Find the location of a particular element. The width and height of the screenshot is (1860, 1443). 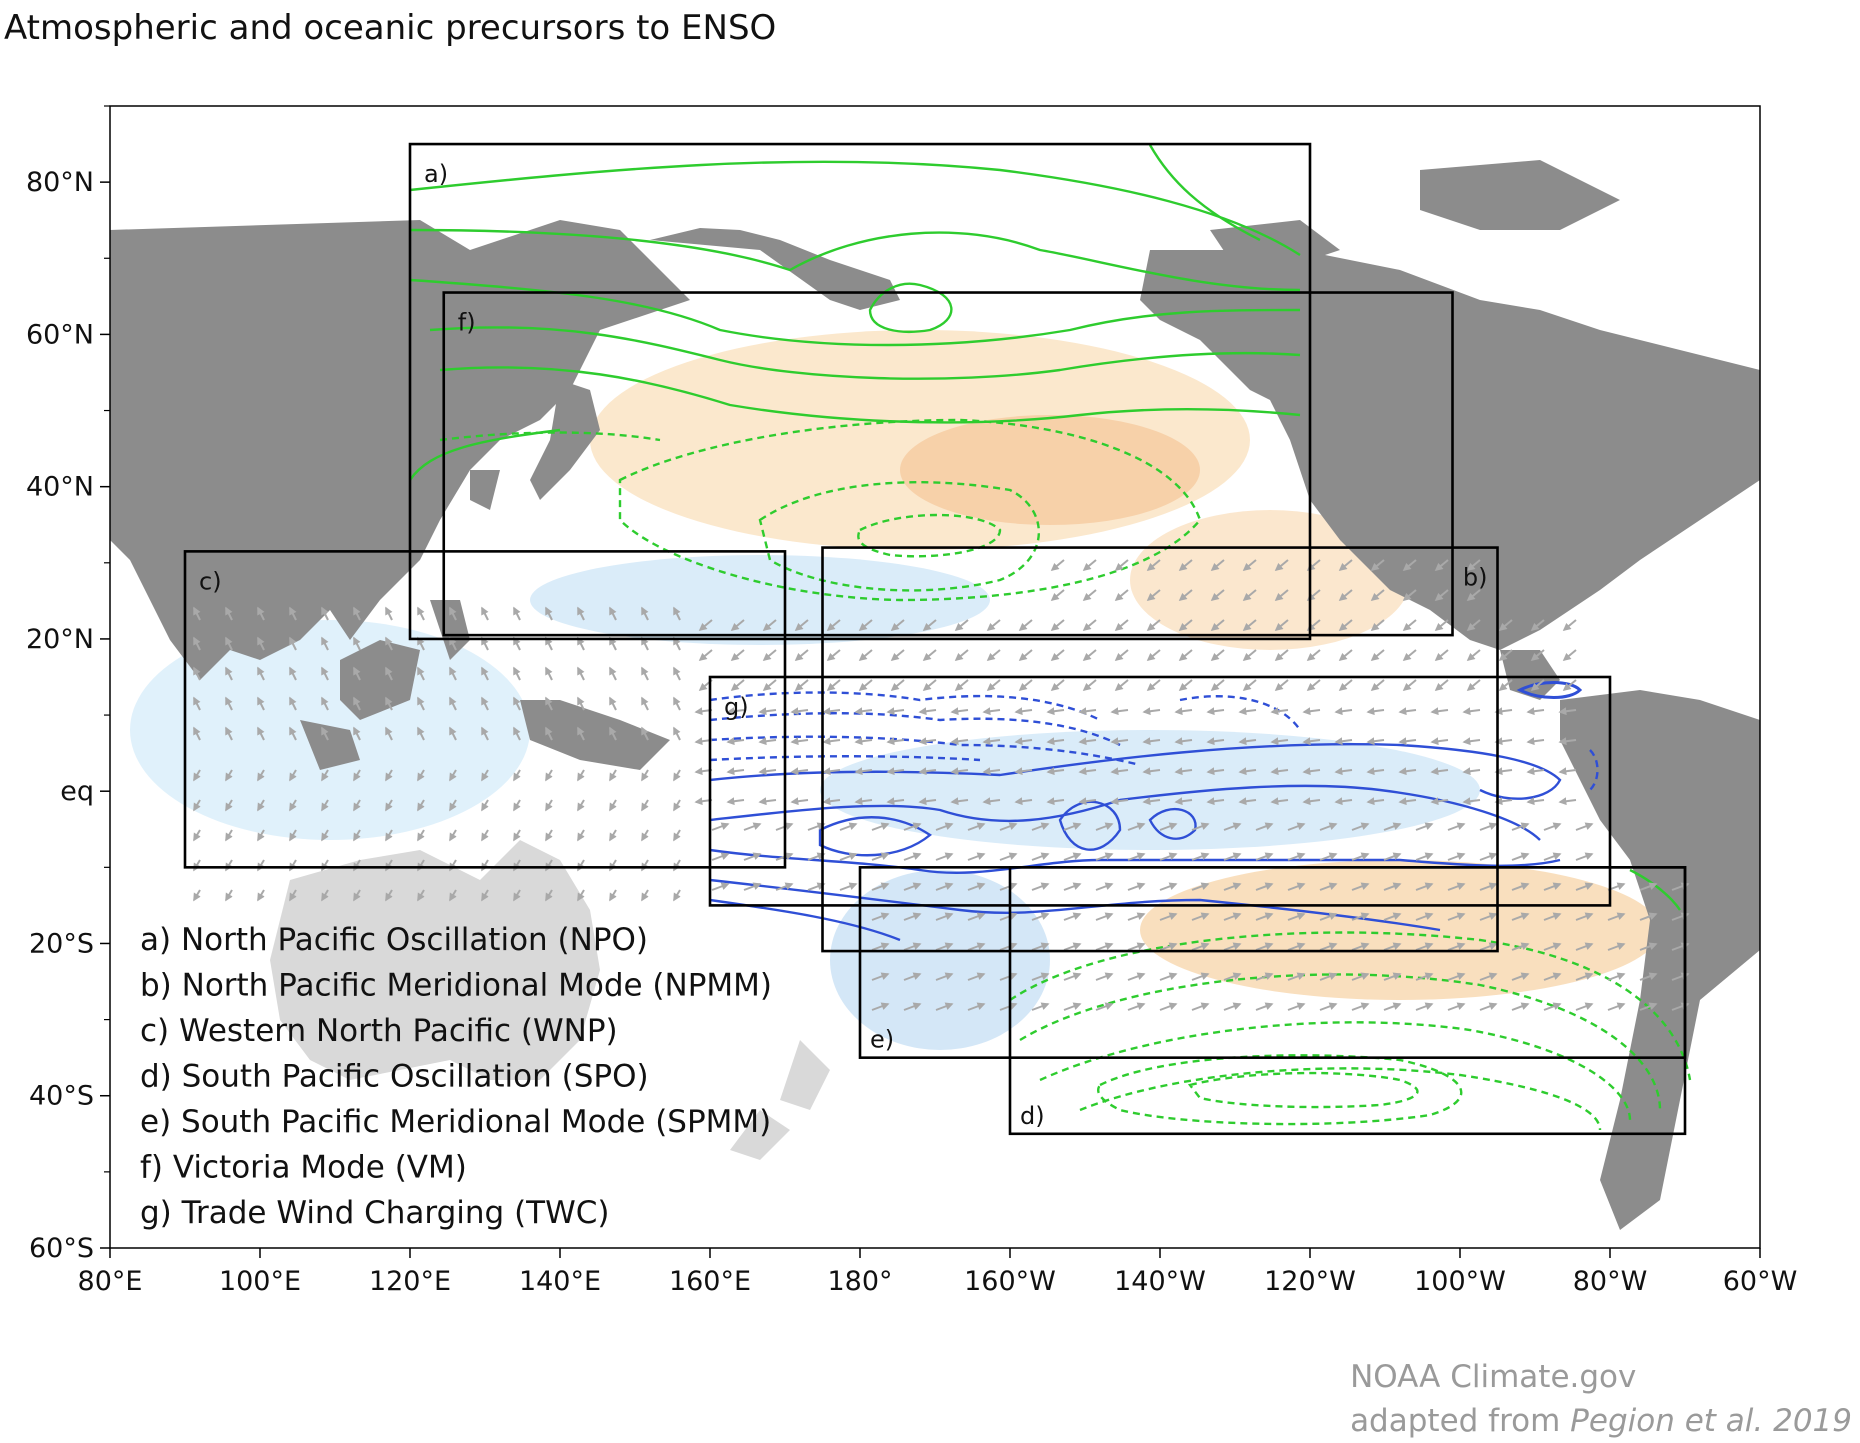

region-label-a: a) is located at coordinates (436, 174).